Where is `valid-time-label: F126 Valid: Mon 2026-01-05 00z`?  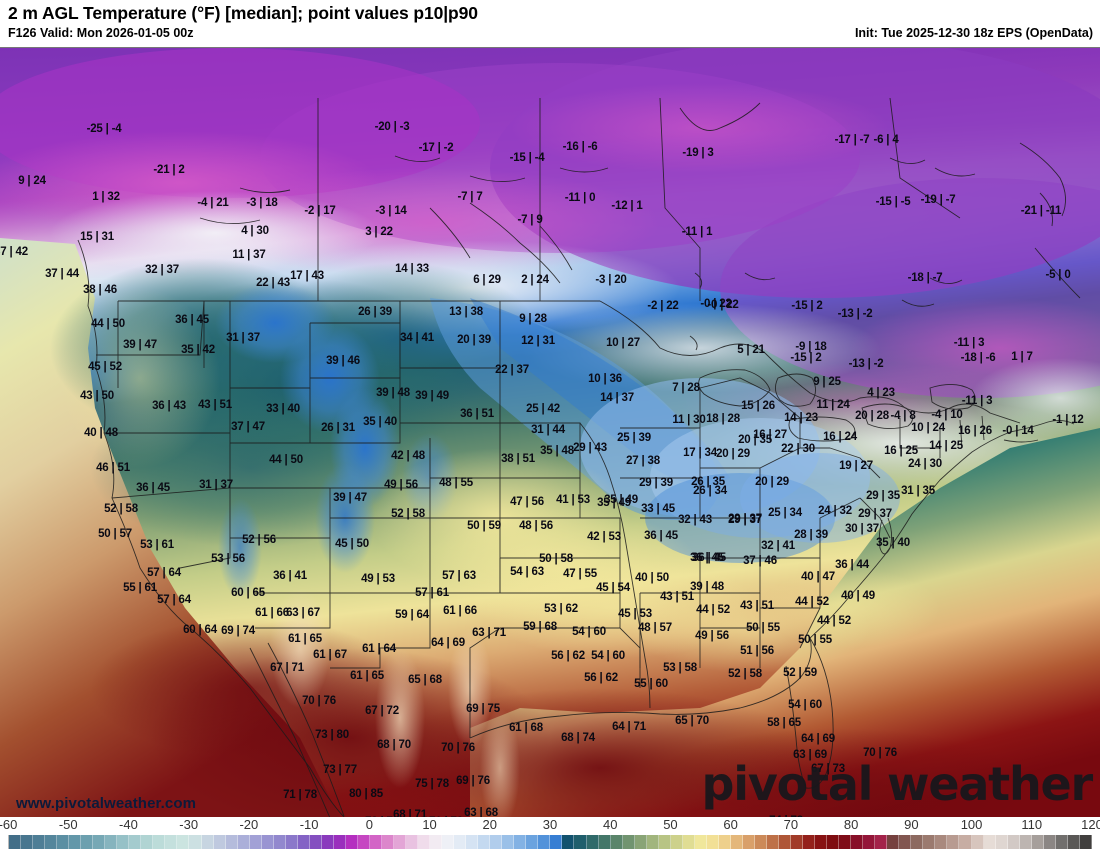 valid-time-label: F126 Valid: Mon 2026-01-05 00z is located at coordinates (101, 33).